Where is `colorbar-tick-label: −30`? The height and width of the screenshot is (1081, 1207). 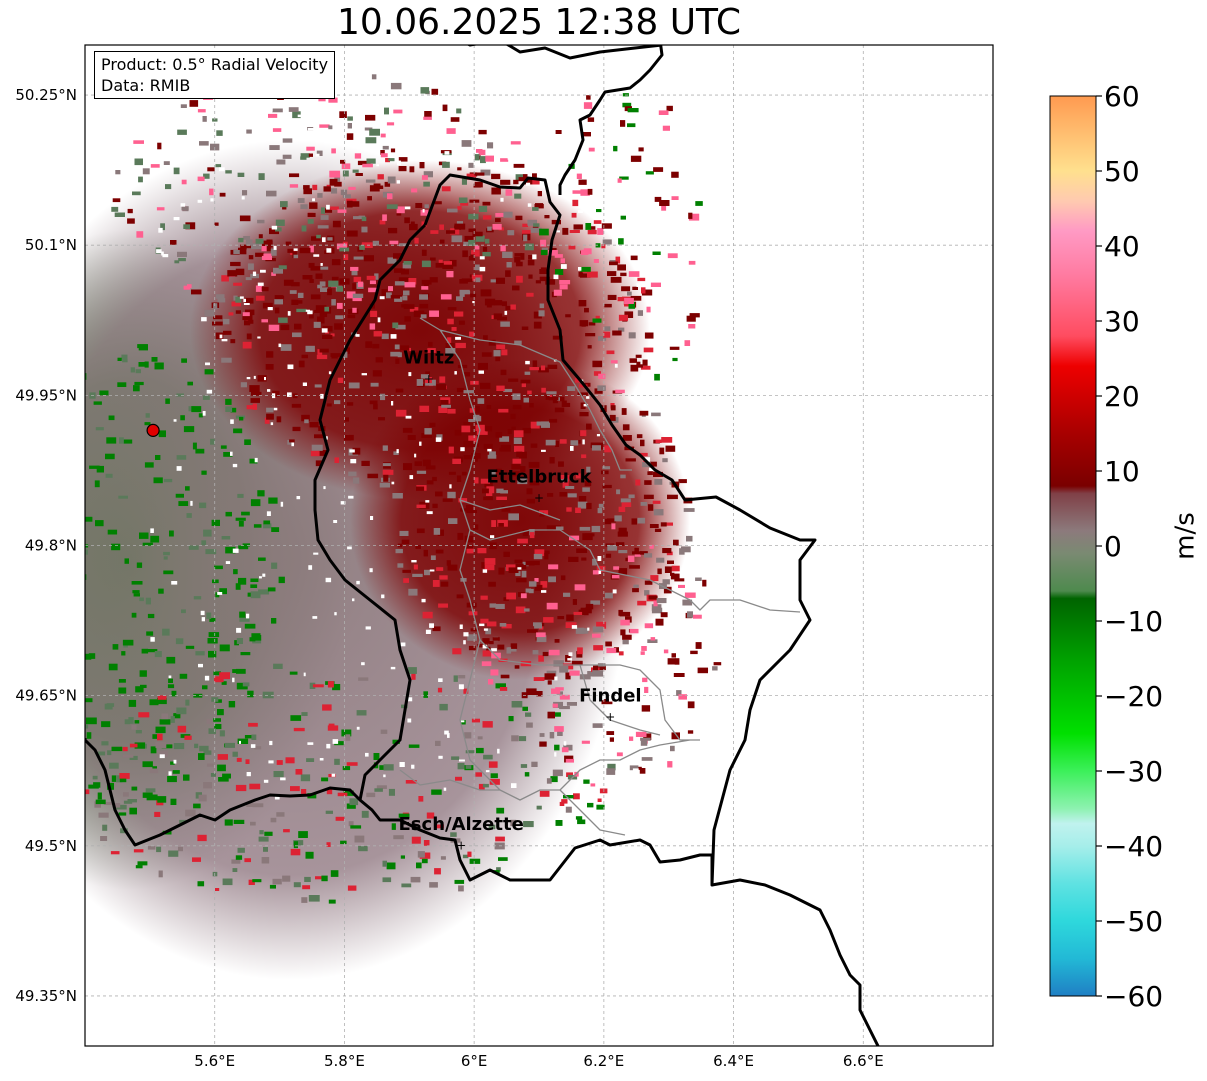 colorbar-tick-label: −30 is located at coordinates (1133, 771).